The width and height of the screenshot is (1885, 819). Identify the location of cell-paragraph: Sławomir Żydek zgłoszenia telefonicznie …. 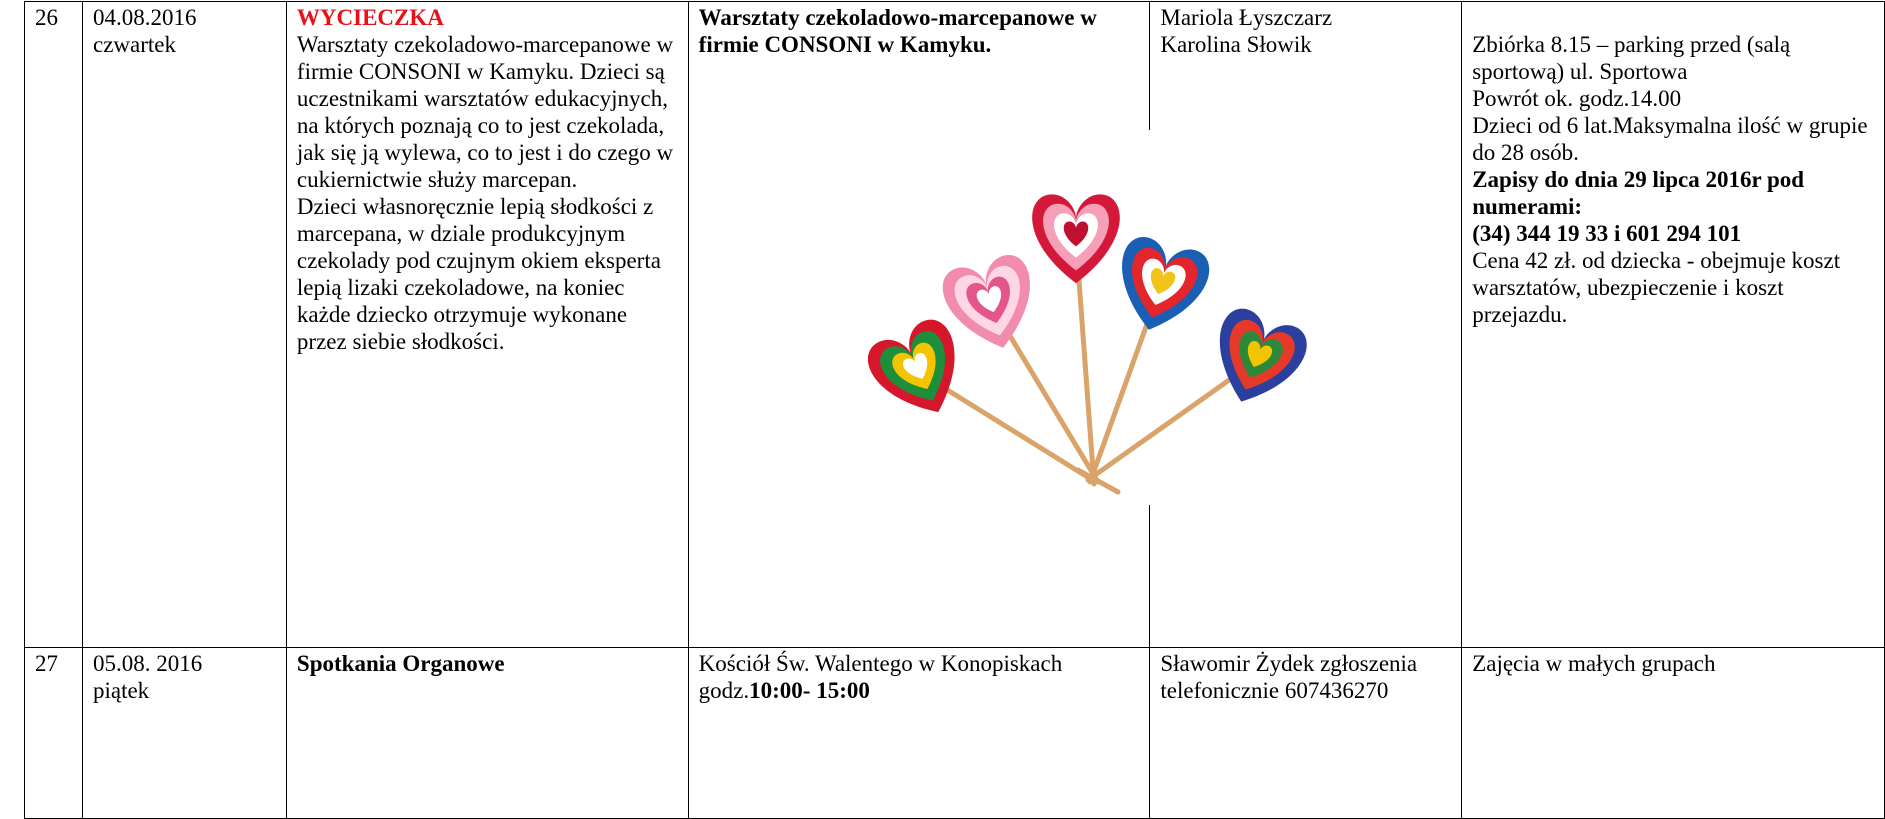
(1305, 677).